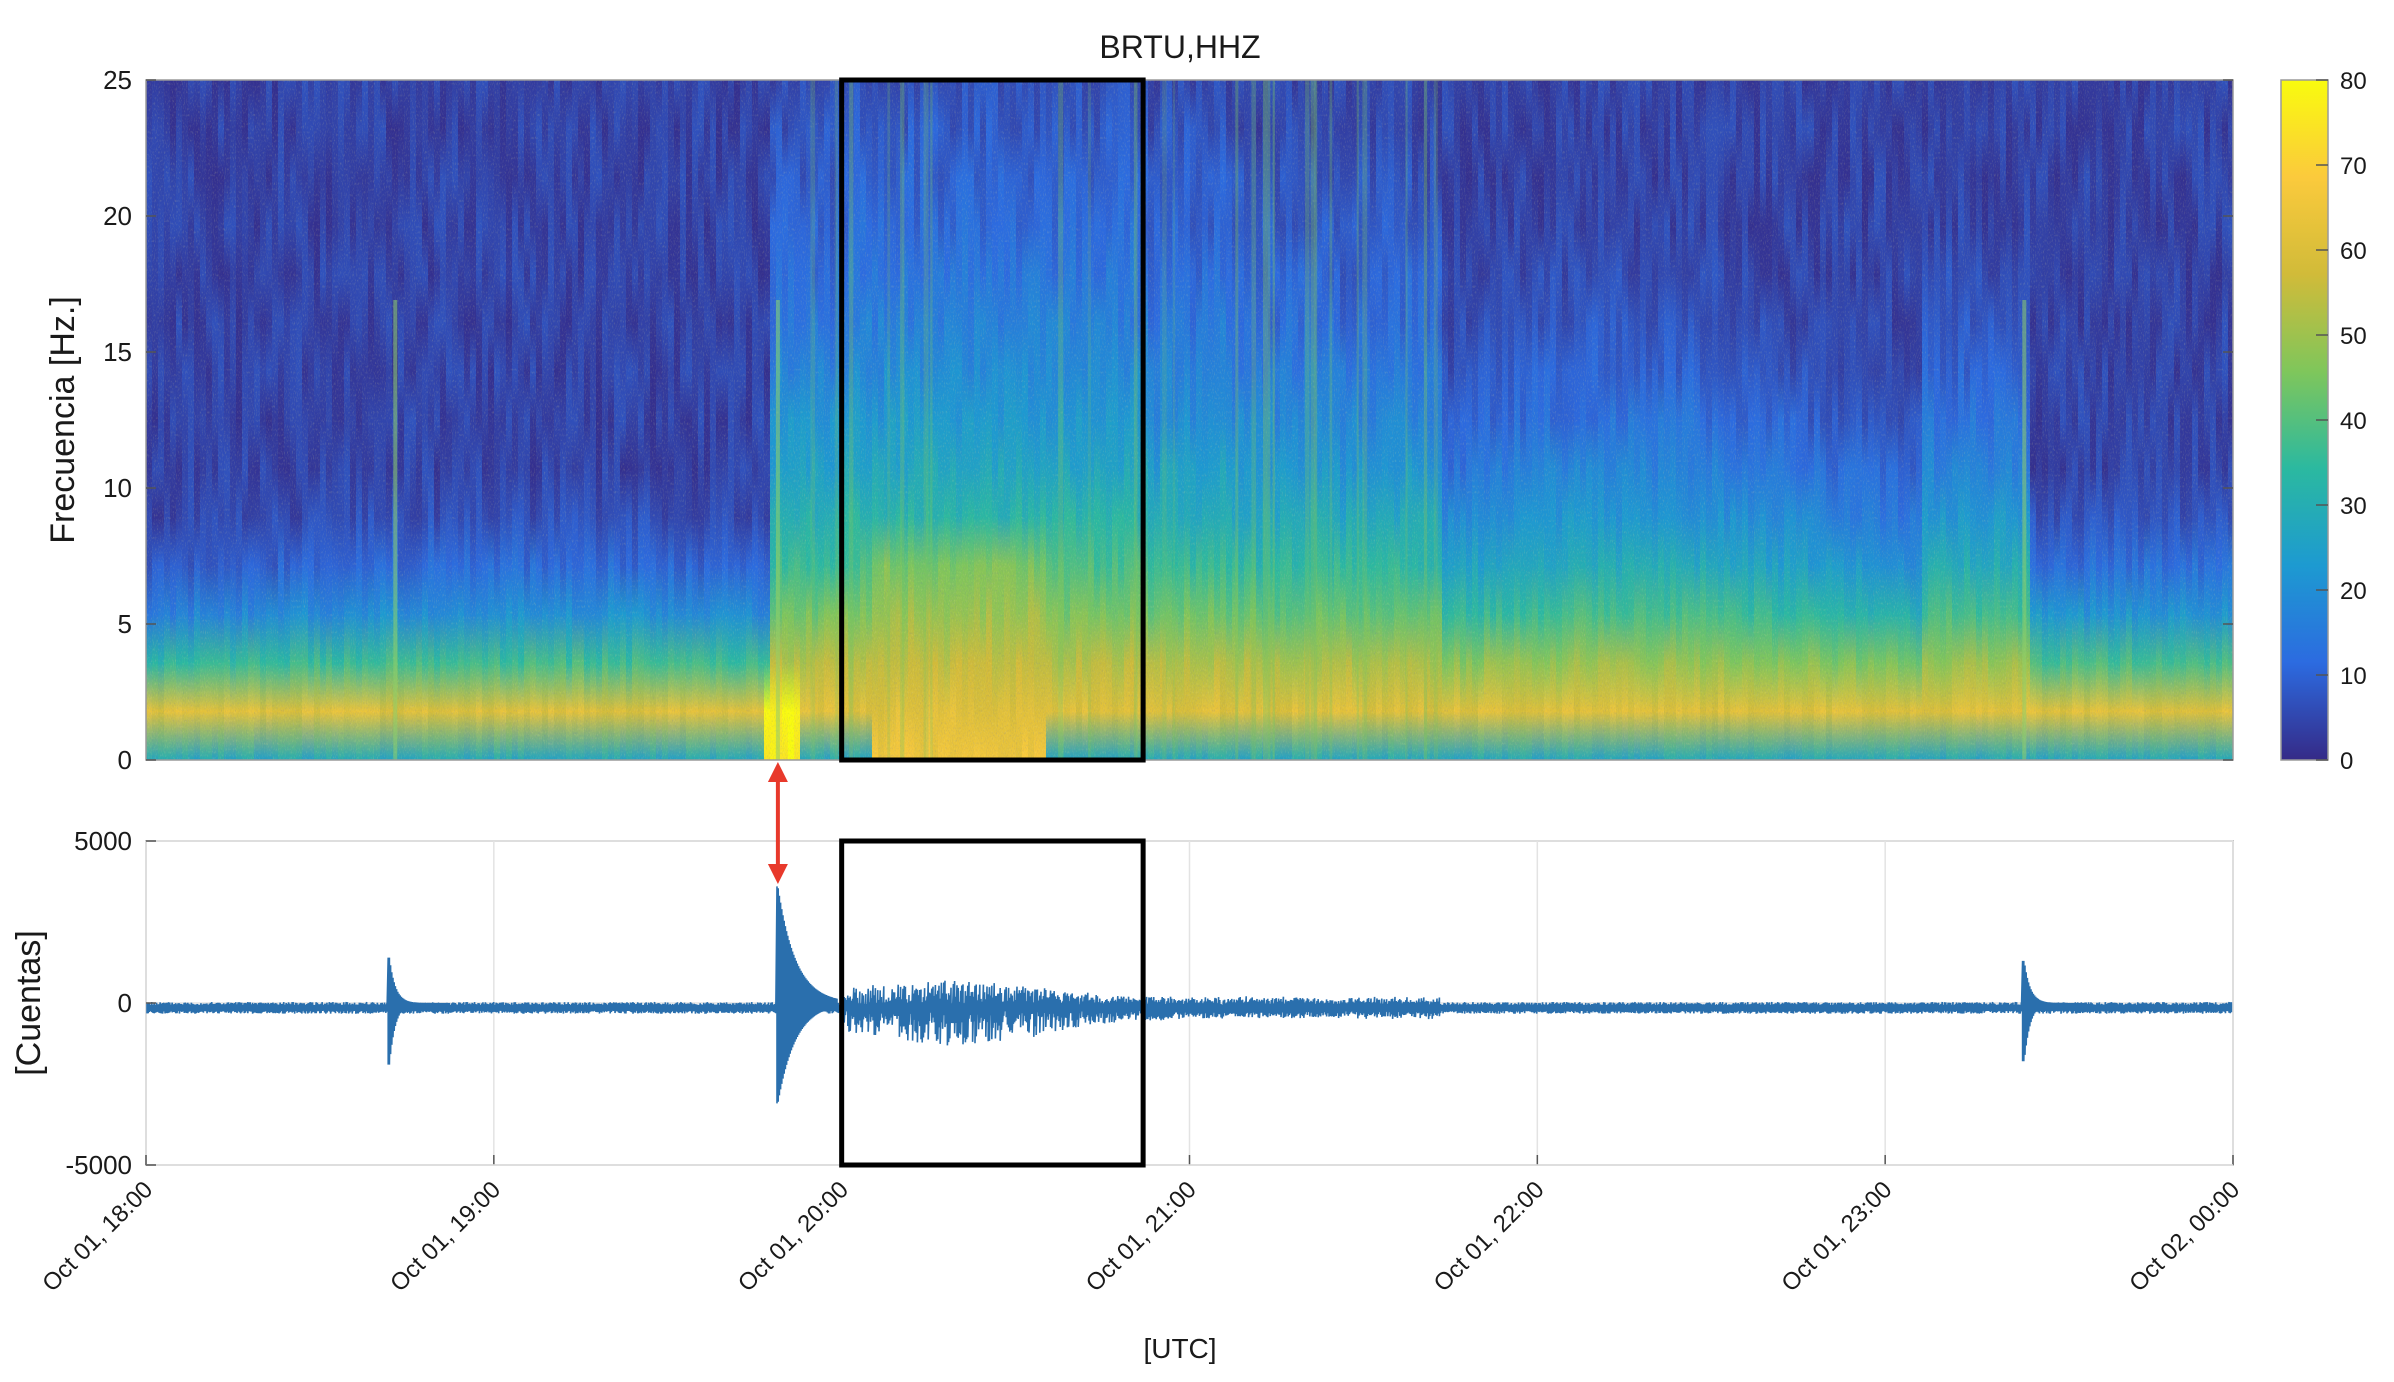 The height and width of the screenshot is (1382, 2394). I want to click on seismogram-y-label: [Cuentas], so click(29, 1003).